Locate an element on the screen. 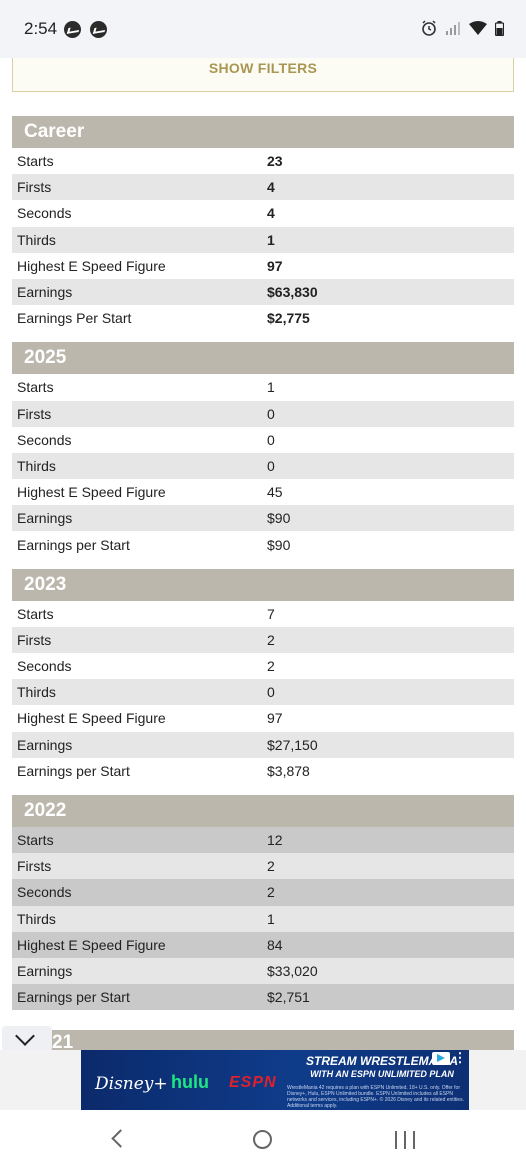  alarm-icon is located at coordinates (429, 28).